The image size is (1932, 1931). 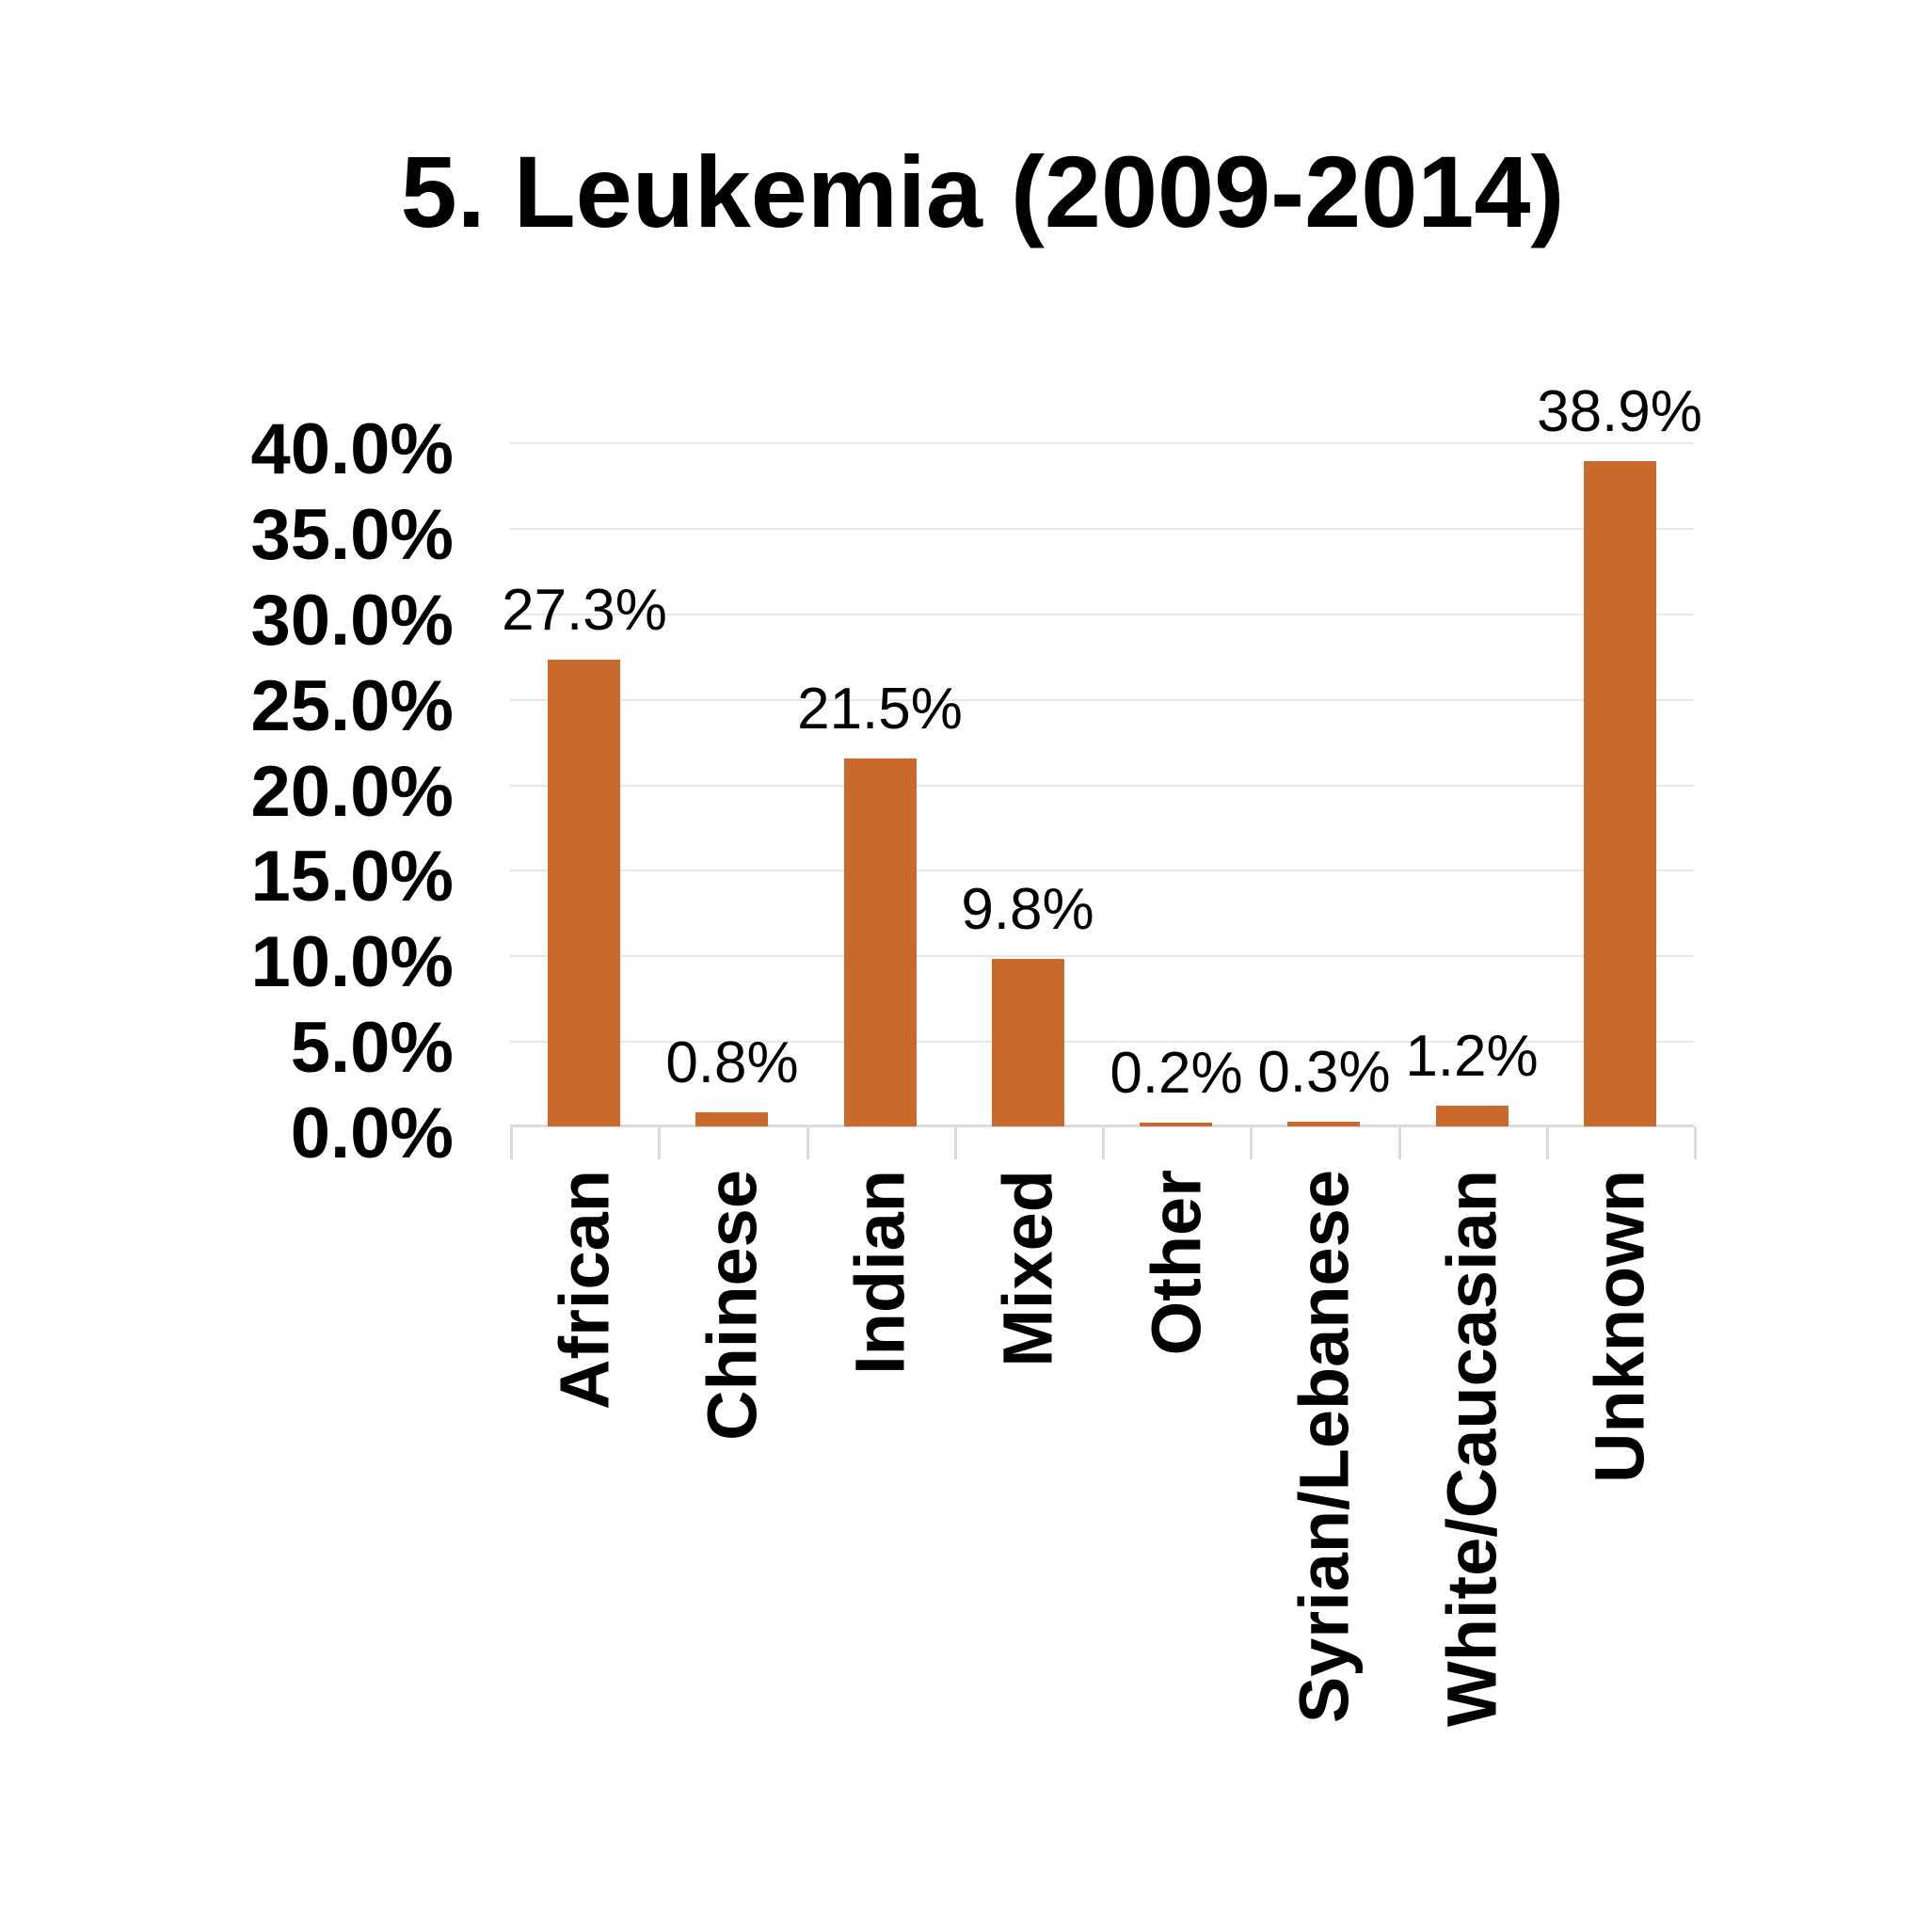 I want to click on y-axis-tick-label: 5.0%, so click(x=372, y=1048).